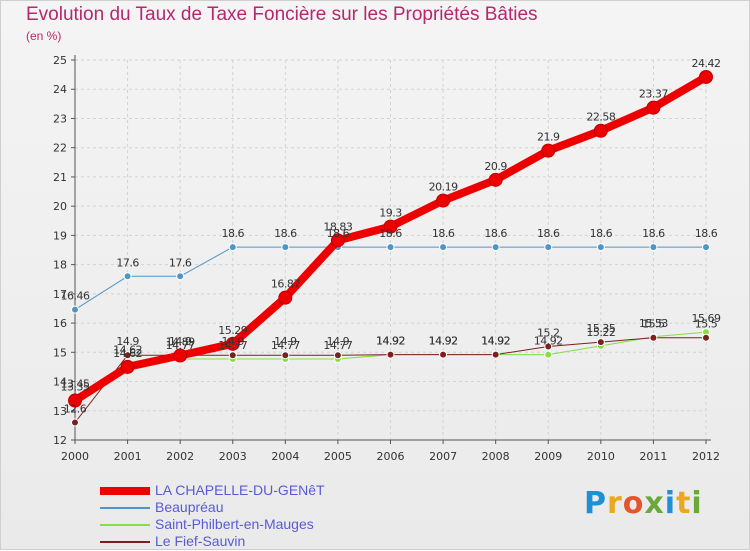 The width and height of the screenshot is (750, 551). I want to click on data-label: 19.3, so click(390, 213).